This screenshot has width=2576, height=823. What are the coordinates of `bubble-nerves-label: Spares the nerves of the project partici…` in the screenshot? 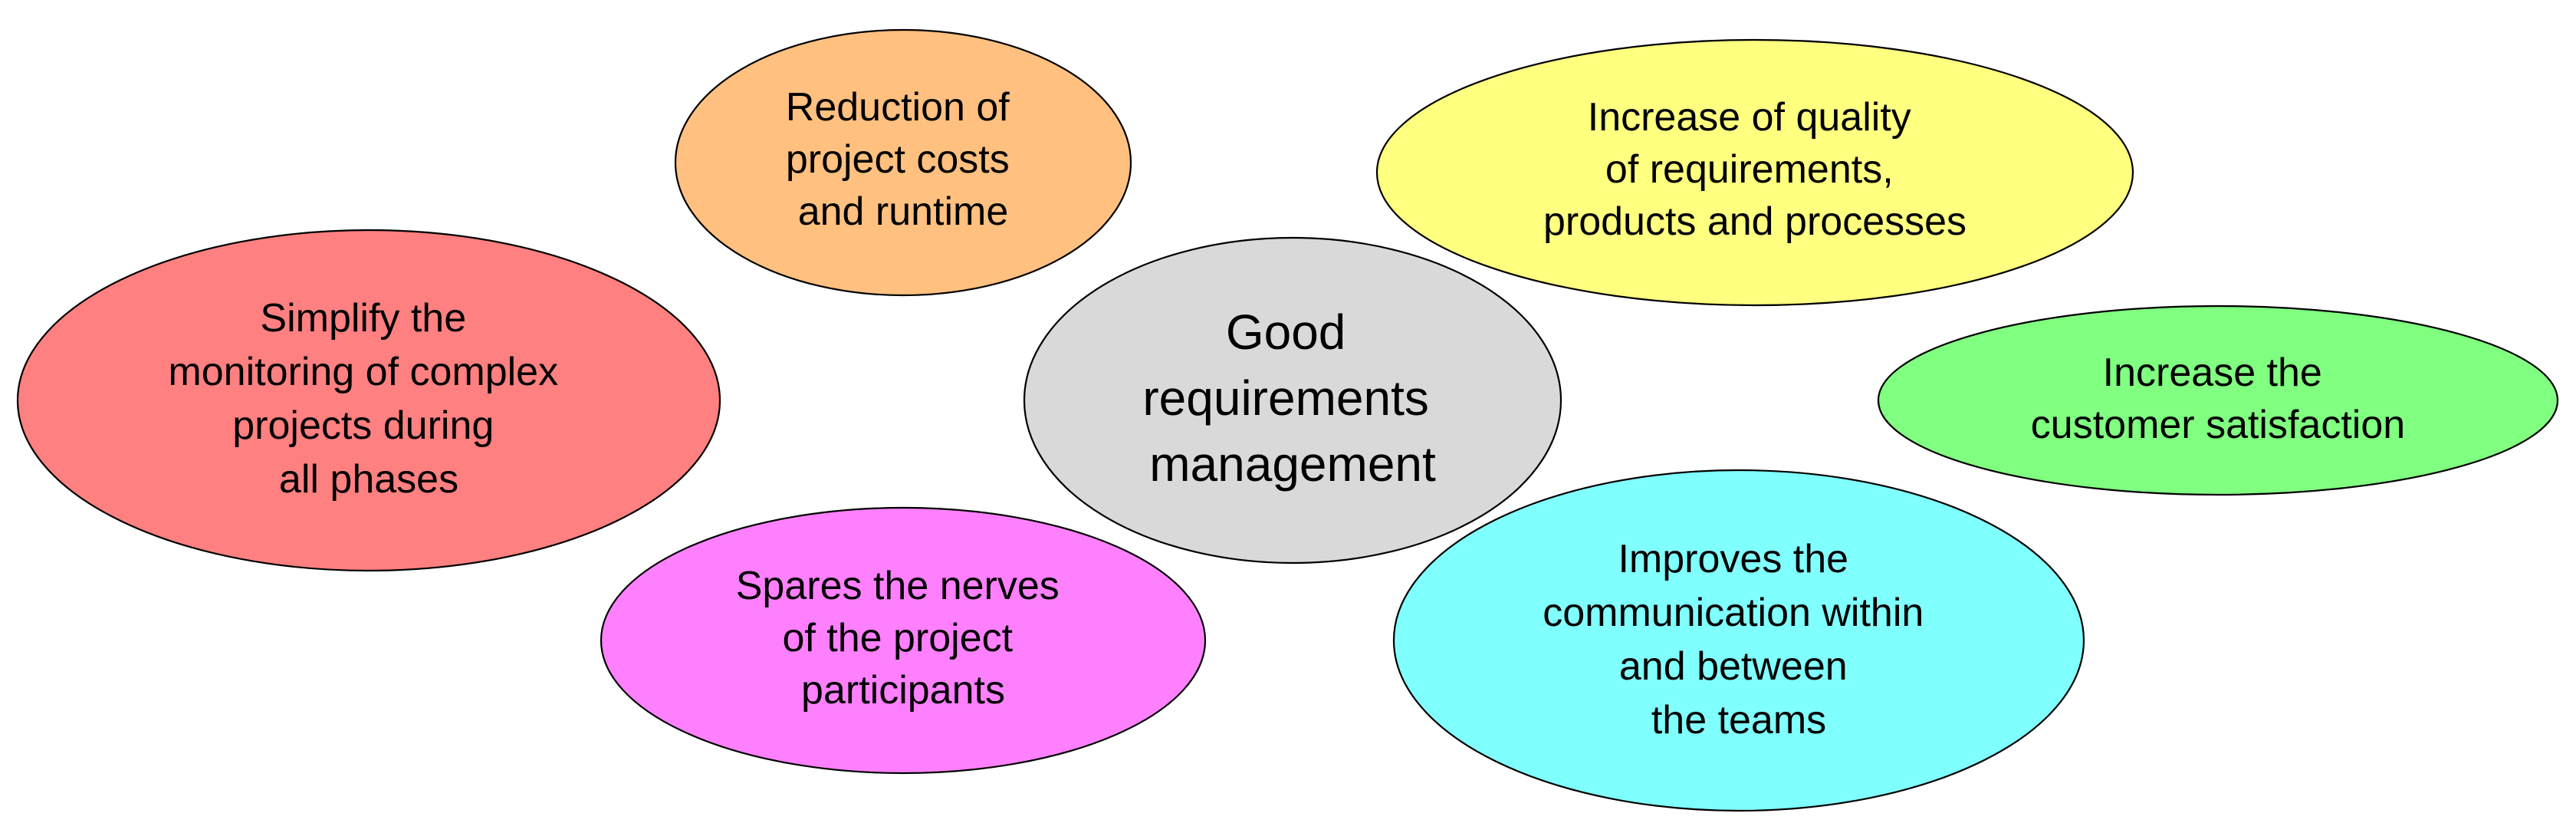 It's located at (903, 639).